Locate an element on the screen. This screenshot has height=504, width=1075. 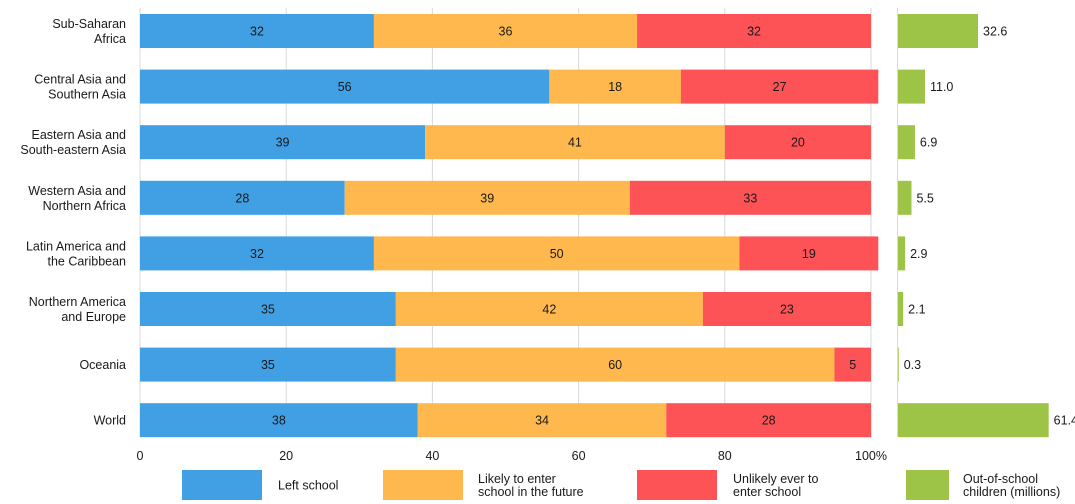
category-label: Central Asia and Southern Asia is located at coordinates (80, 87).